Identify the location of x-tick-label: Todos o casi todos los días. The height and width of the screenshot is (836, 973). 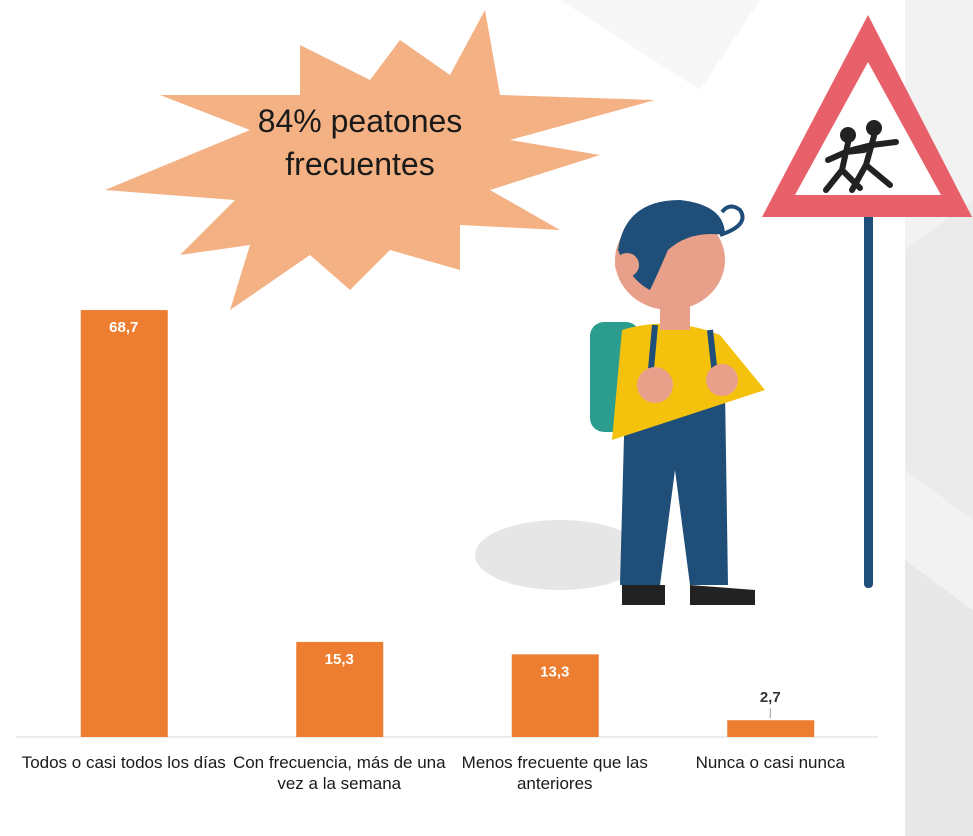
(123, 762).